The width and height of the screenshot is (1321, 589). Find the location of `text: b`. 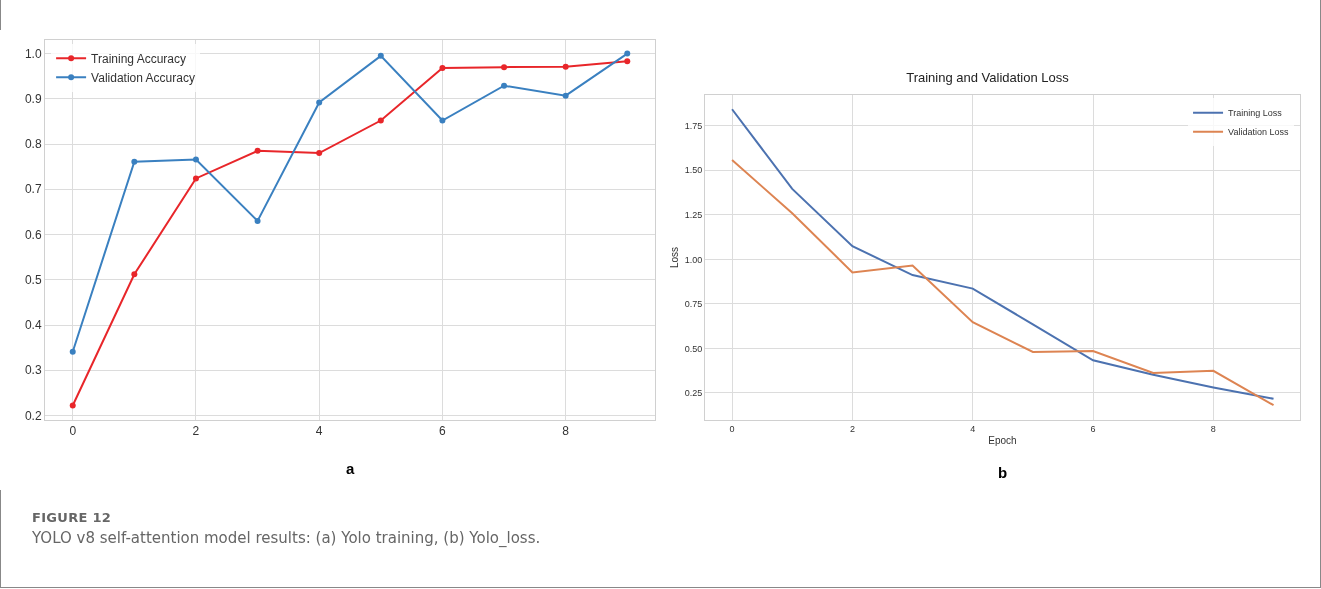

text: b is located at coordinates (1003, 472).